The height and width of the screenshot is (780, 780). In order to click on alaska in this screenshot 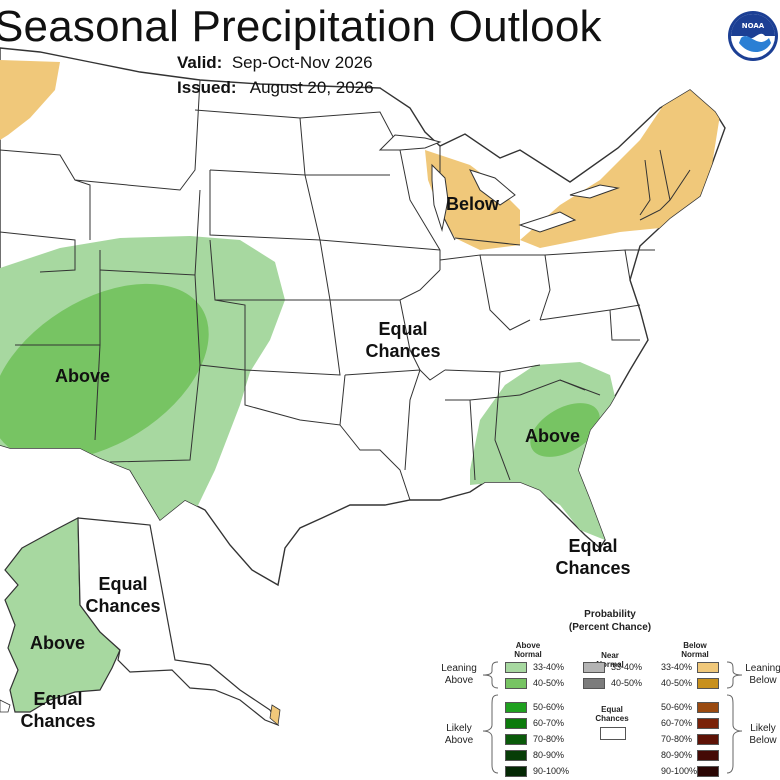, I will do `click(140, 622)`.